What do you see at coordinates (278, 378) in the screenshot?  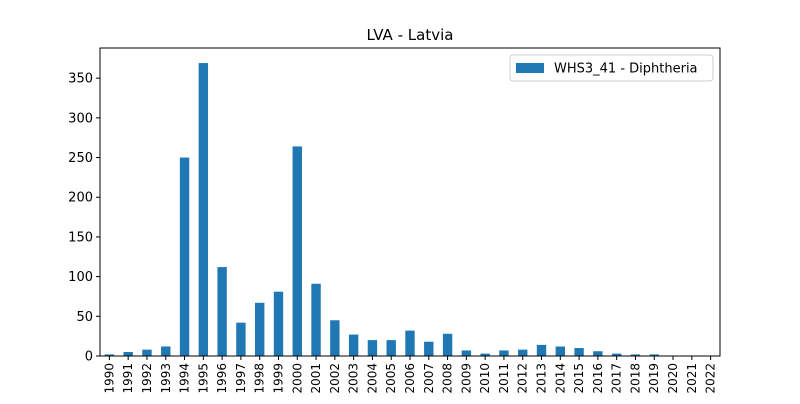 I see `x-tick-label: 1999` at bounding box center [278, 378].